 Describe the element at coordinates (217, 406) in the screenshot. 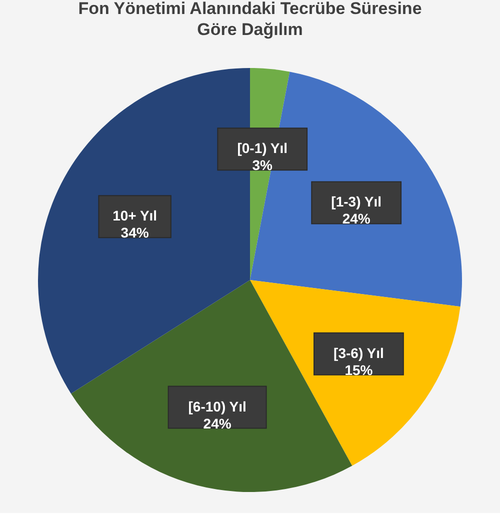

I see `slice-label: [6-10) Yıl` at that location.